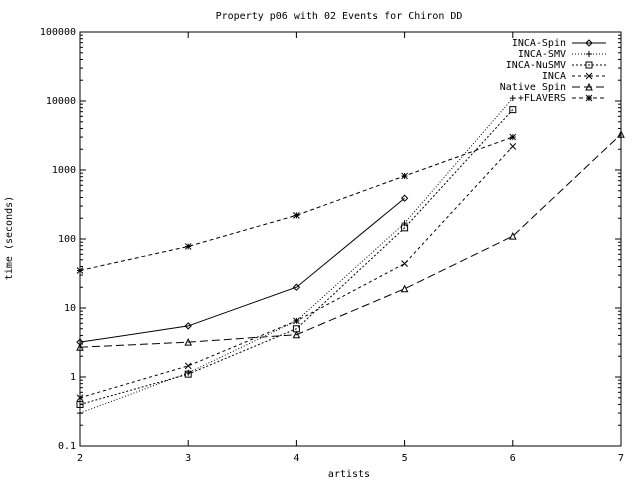  What do you see at coordinates (188, 458) in the screenshot?
I see `x-tick-label: 3` at bounding box center [188, 458].